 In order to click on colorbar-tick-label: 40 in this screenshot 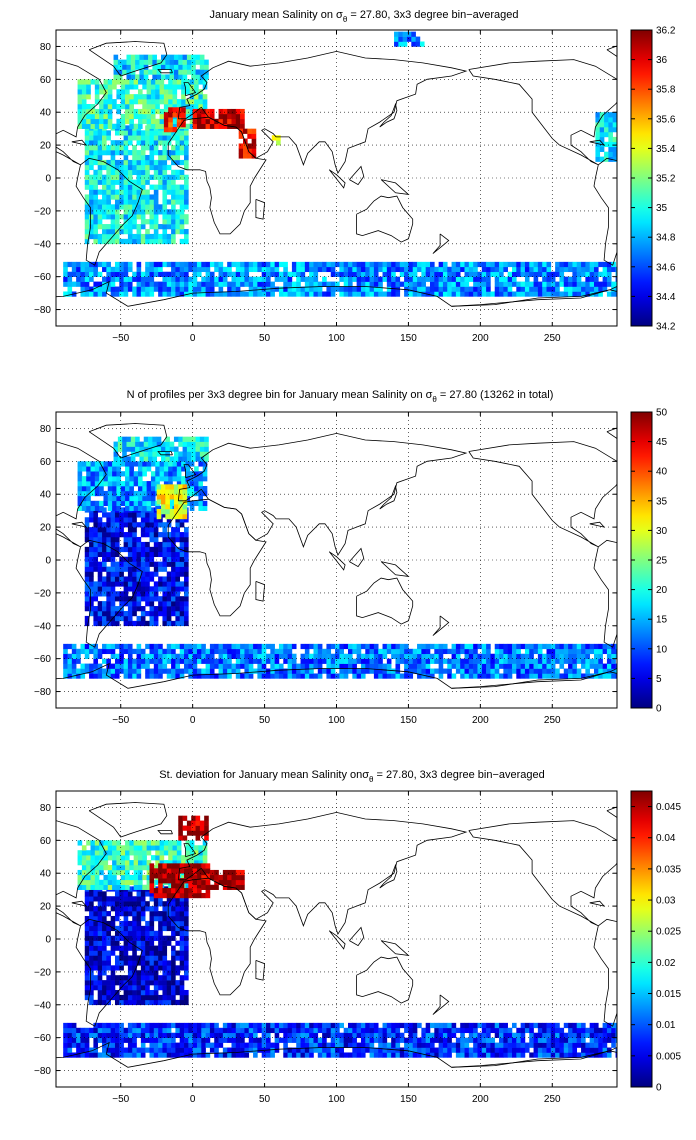, I will do `click(662, 472)`.